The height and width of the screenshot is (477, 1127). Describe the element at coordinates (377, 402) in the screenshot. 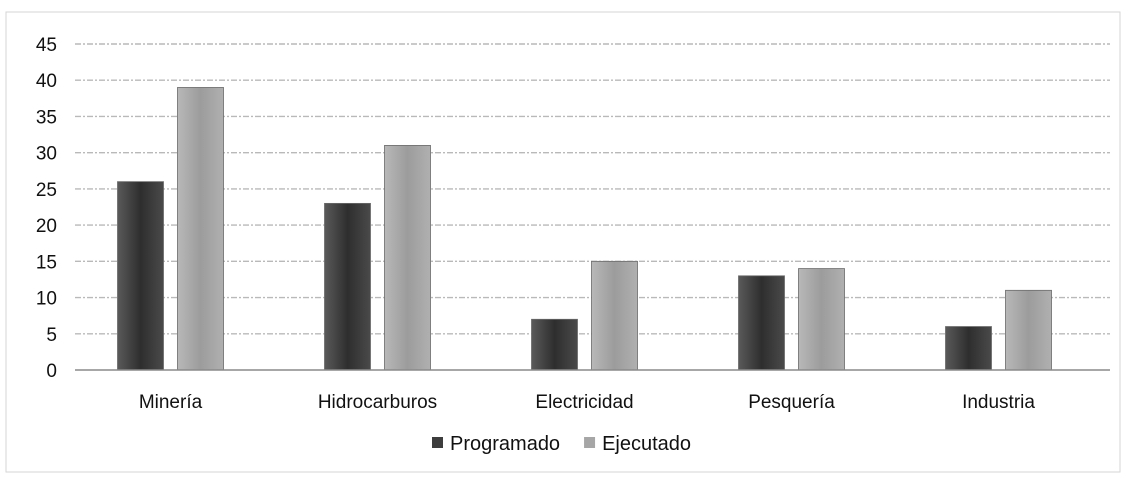

I see `x-tick-label-hidrocarburos: Hidrocarburos` at that location.